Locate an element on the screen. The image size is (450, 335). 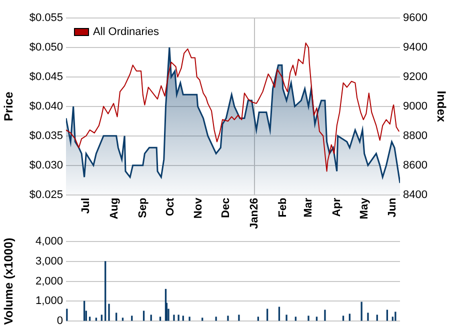
y-tick-label: $0.050 is located at coordinates (46, 48).